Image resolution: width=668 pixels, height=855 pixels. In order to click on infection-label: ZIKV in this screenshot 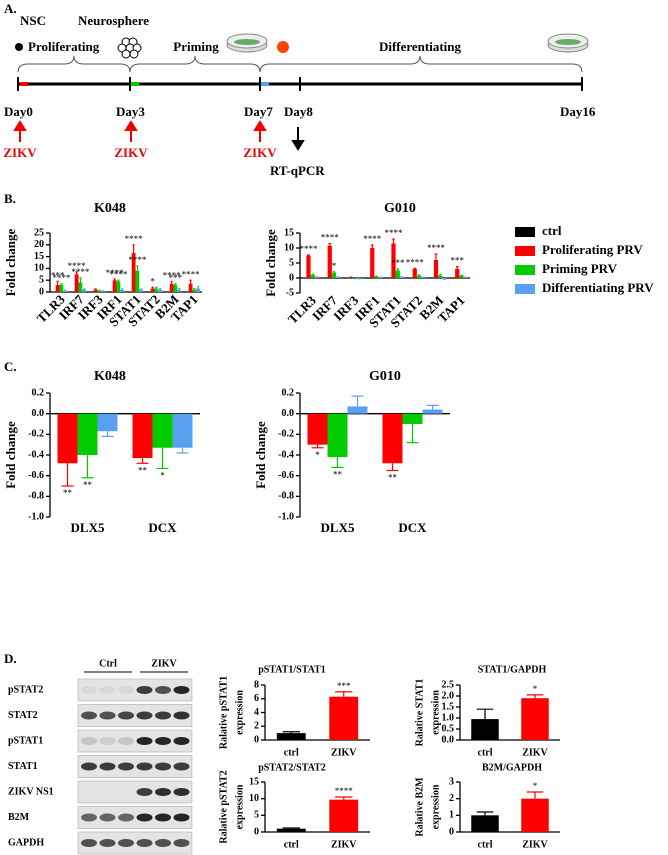, I will do `click(131, 152)`.